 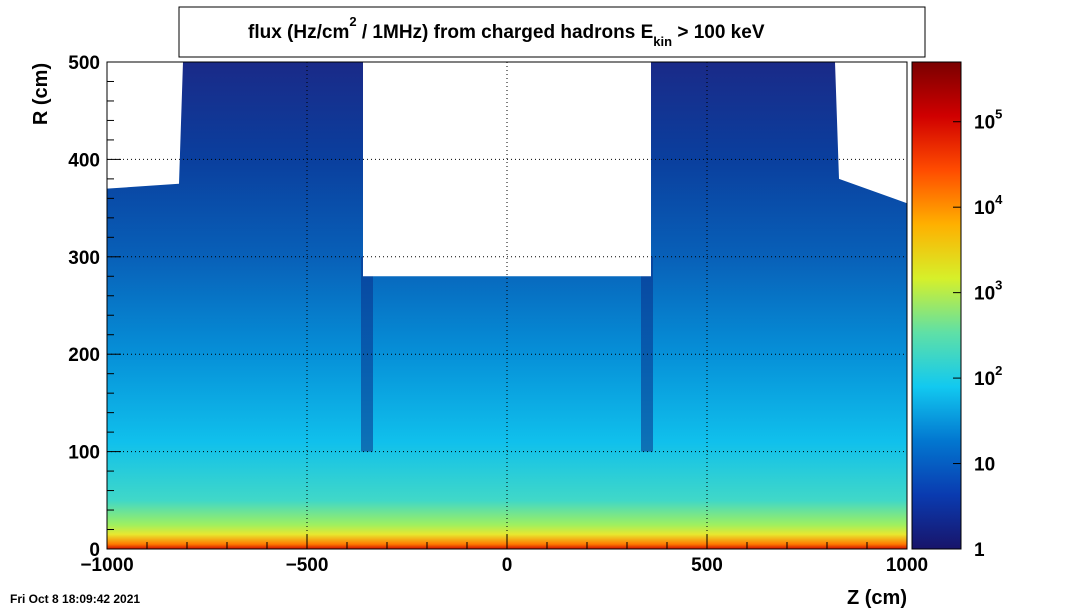 I want to click on title-box, so click(x=552, y=32).